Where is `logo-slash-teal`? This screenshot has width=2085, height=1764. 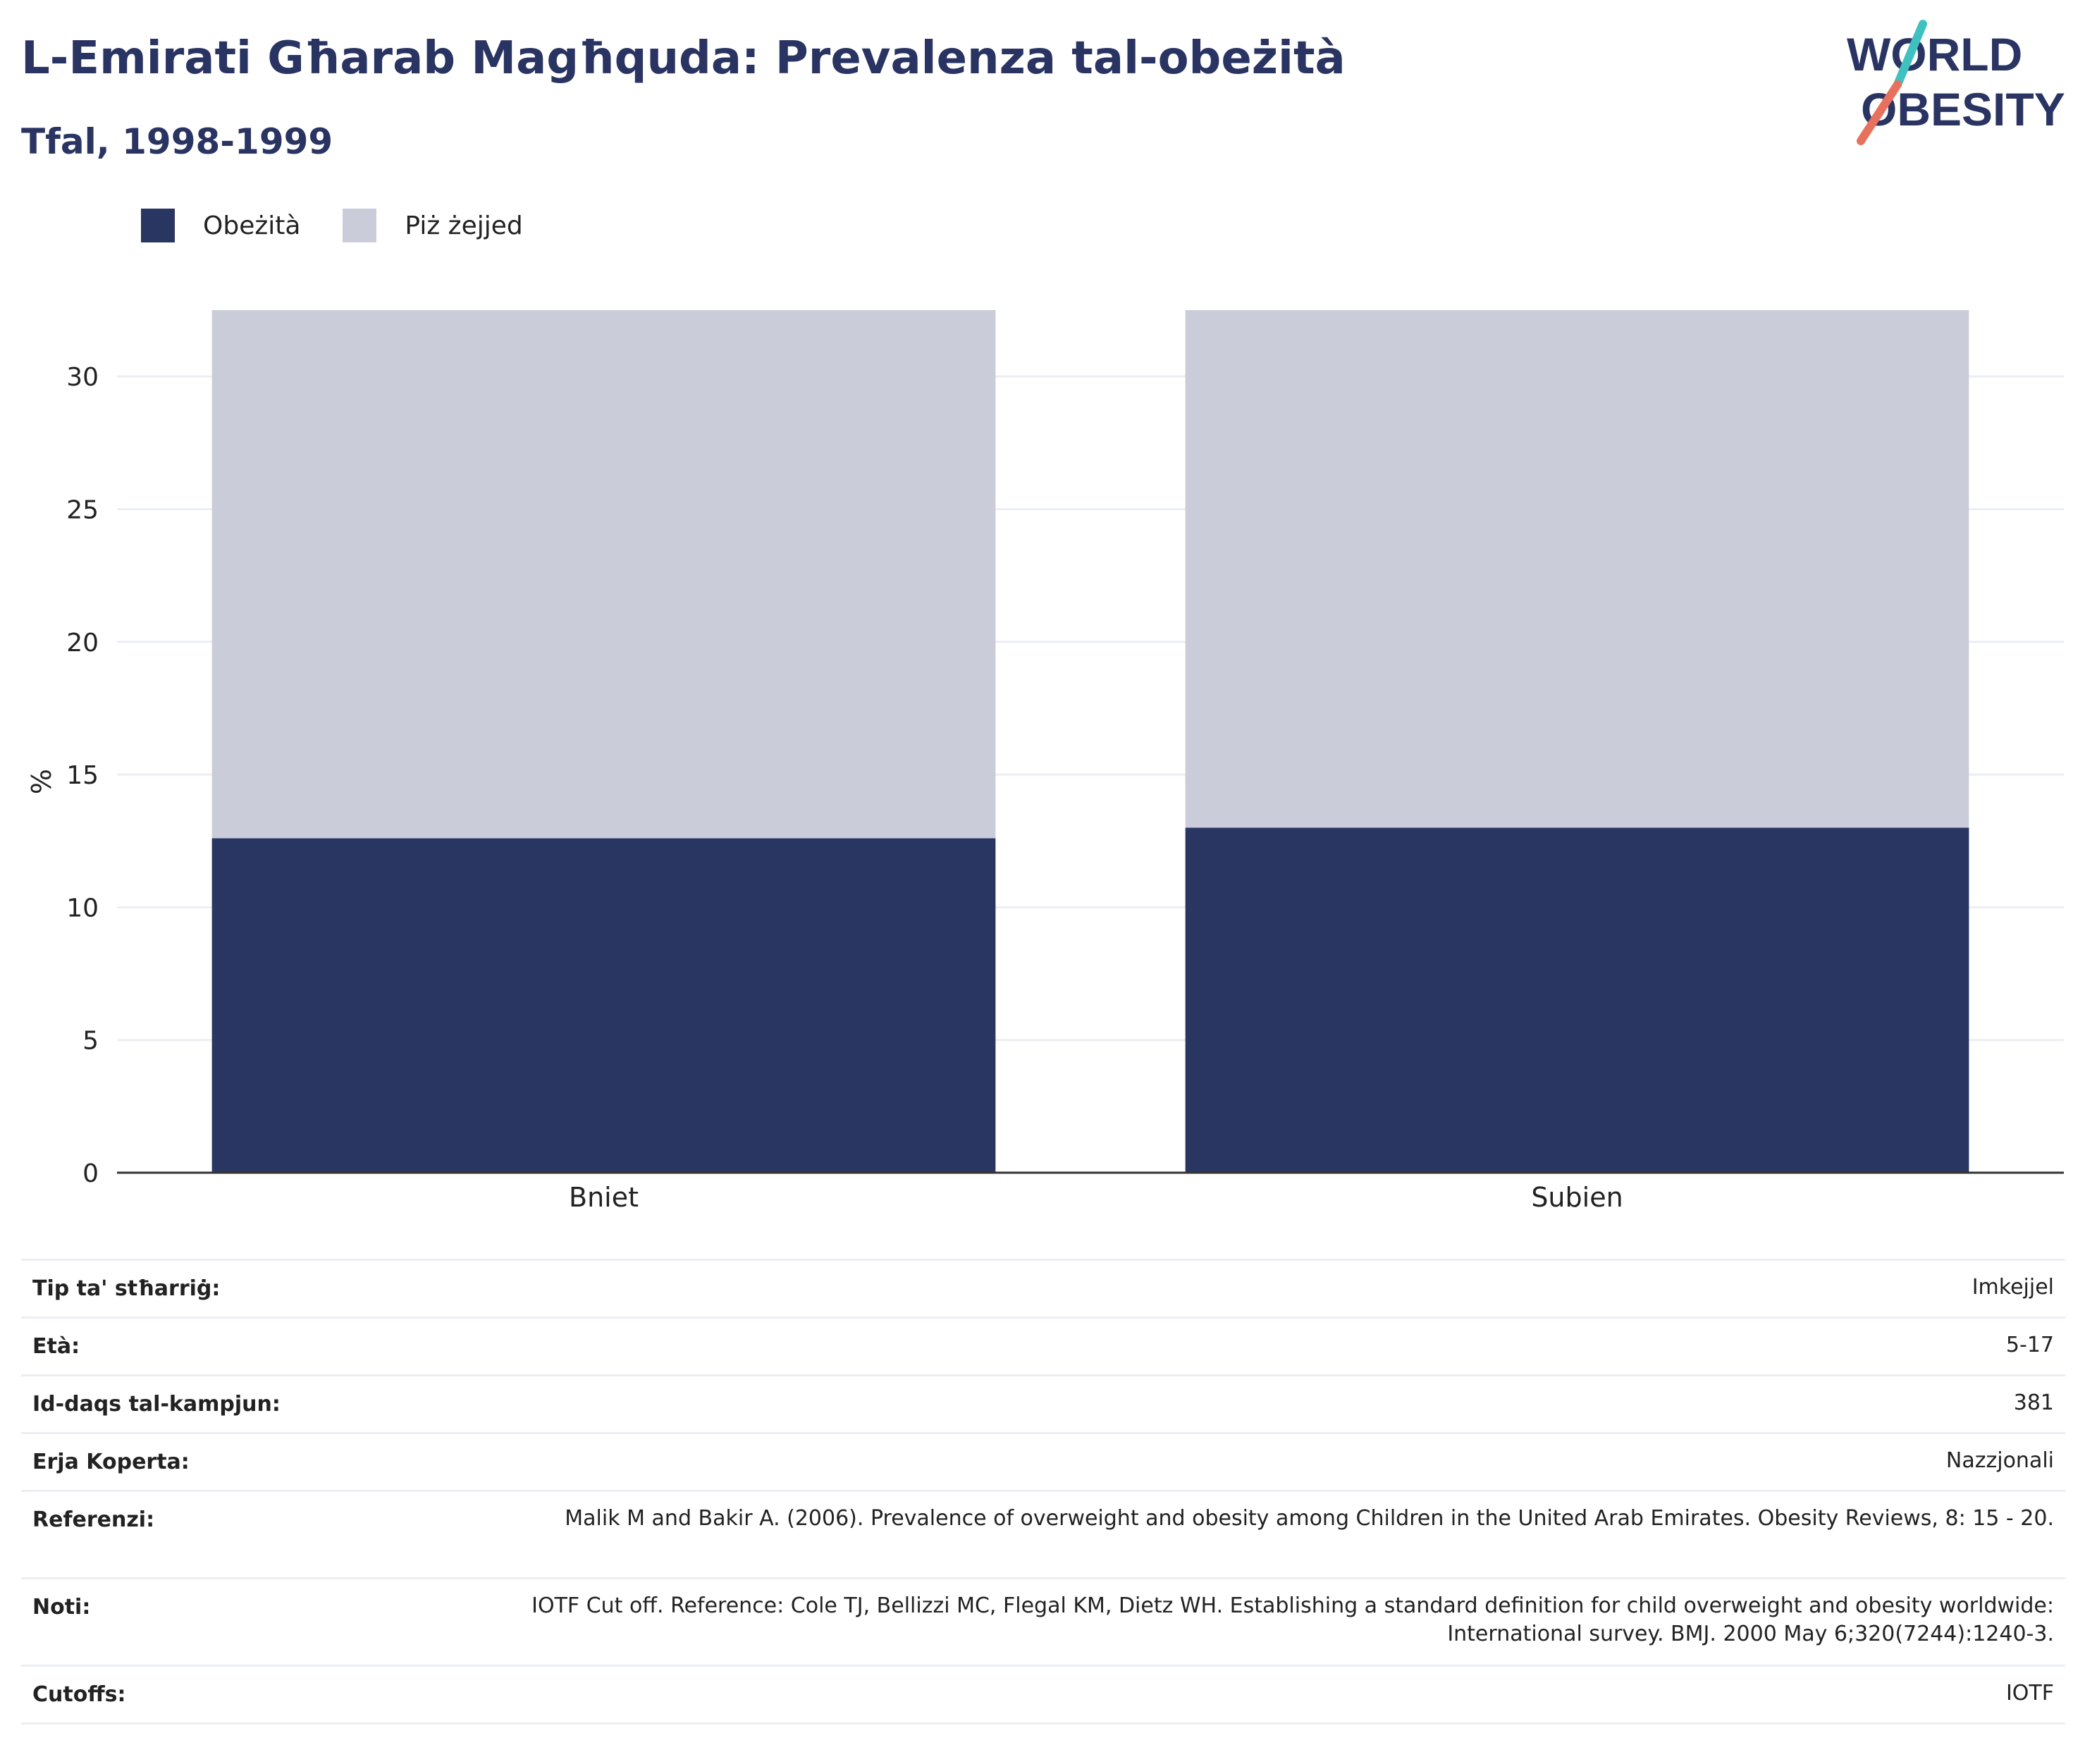
logo-slash-teal is located at coordinates (1910, 54).